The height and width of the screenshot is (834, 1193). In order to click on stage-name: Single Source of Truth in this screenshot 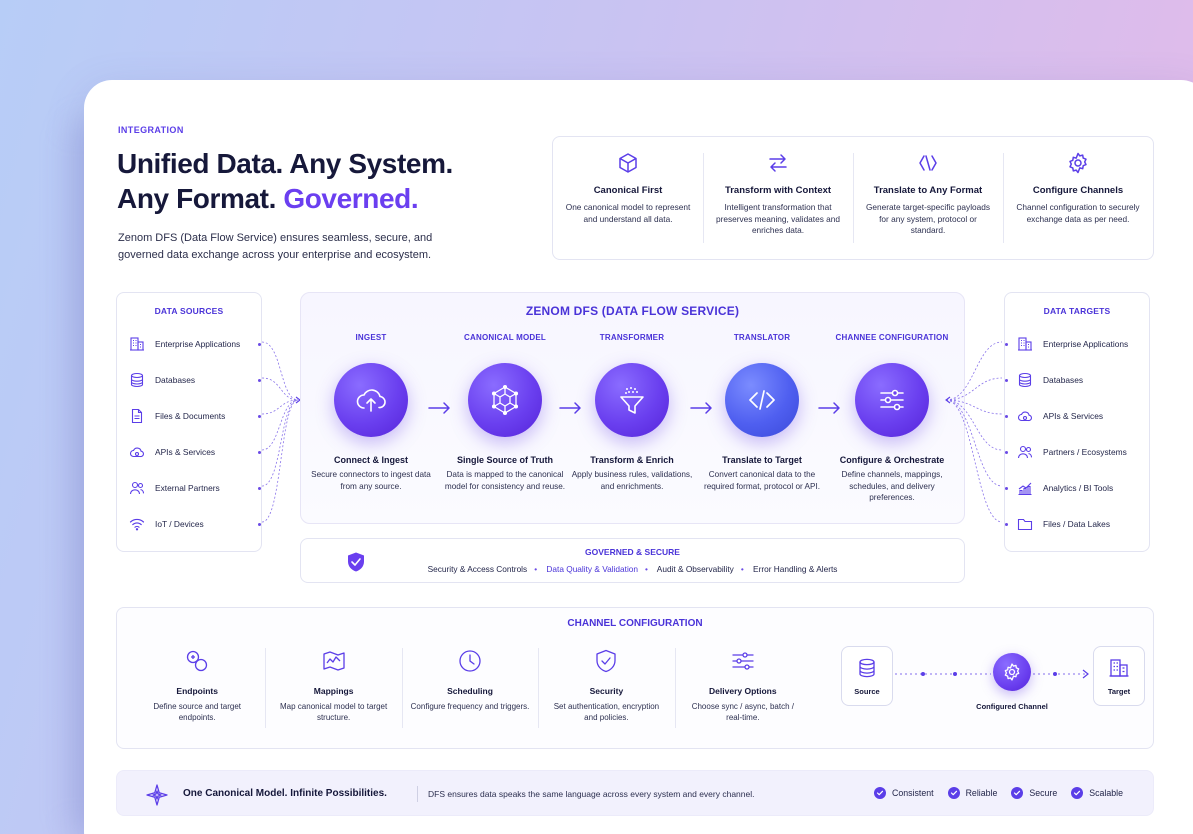, I will do `click(504, 460)`.